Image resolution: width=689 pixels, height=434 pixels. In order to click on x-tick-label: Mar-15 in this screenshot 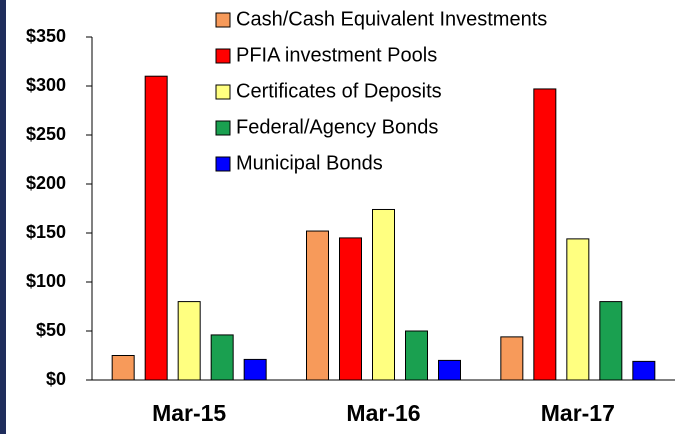, I will do `click(189, 413)`.